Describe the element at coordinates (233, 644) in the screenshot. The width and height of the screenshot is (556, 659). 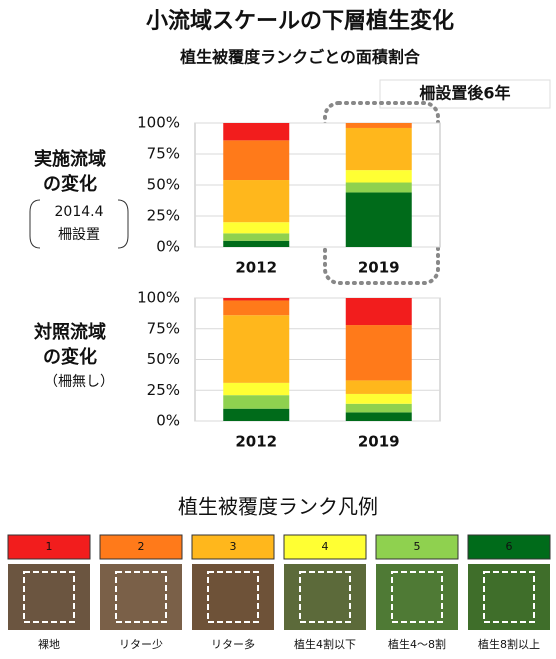
I see `legend-caption: リター多` at that location.